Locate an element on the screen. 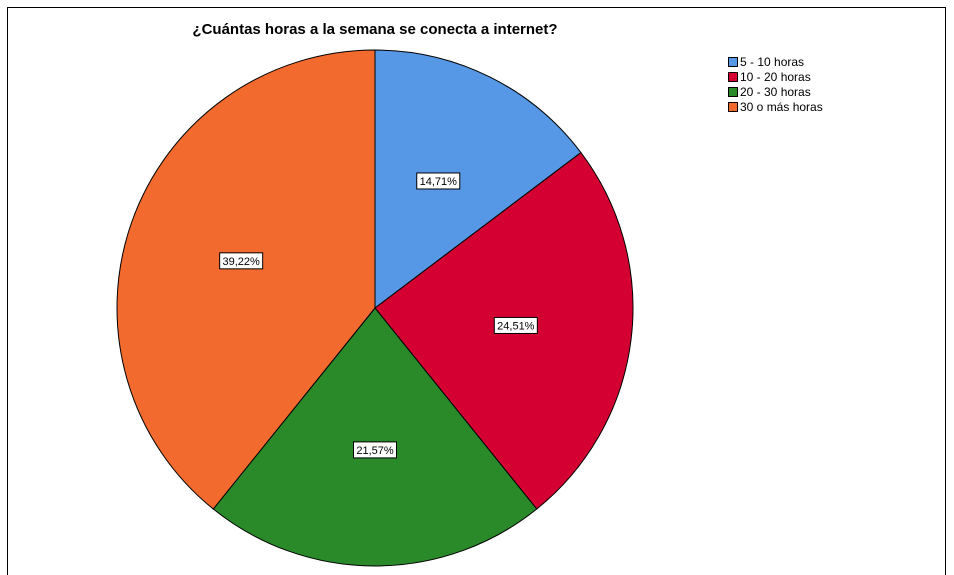  svg-text: 39,22% is located at coordinates (242, 262).